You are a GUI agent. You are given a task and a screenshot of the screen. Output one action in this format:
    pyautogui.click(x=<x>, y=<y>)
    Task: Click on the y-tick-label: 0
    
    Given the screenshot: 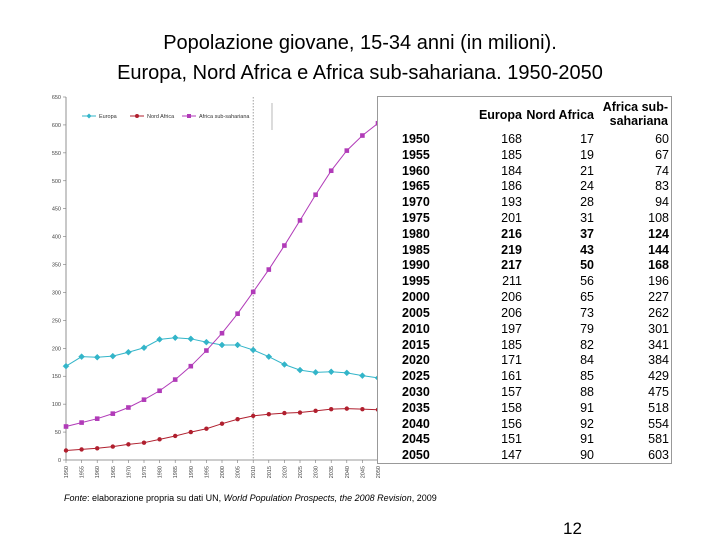 What is the action you would take?
    pyautogui.click(x=59, y=461)
    